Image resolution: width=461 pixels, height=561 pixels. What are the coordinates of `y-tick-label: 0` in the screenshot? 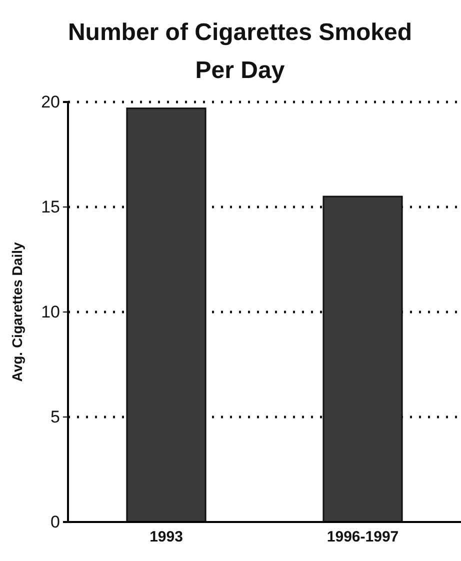 It's located at (55, 522).